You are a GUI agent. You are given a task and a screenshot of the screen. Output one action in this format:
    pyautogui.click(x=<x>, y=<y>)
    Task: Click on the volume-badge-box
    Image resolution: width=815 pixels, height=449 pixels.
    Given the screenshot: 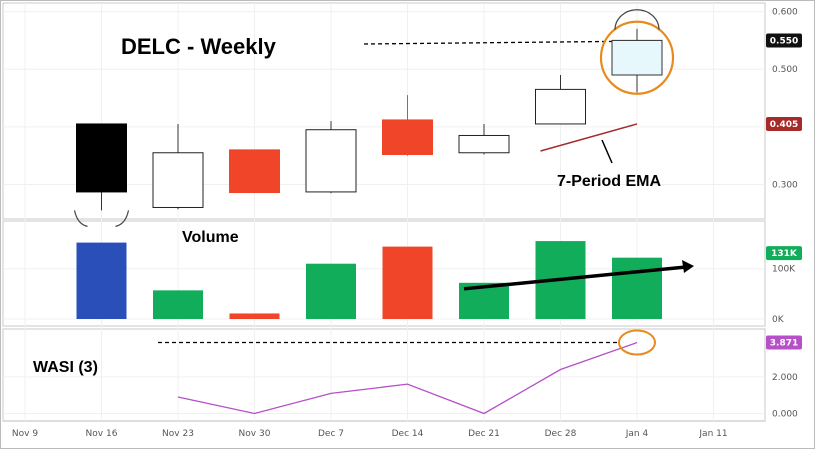 What is the action you would take?
    pyautogui.click(x=784, y=253)
    